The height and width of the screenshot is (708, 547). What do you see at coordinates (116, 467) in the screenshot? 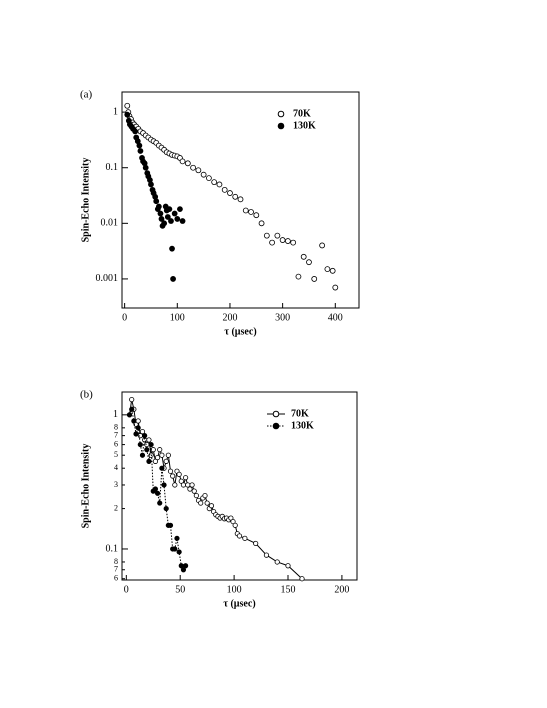
I see `y-tick-label: 4` at bounding box center [116, 467].